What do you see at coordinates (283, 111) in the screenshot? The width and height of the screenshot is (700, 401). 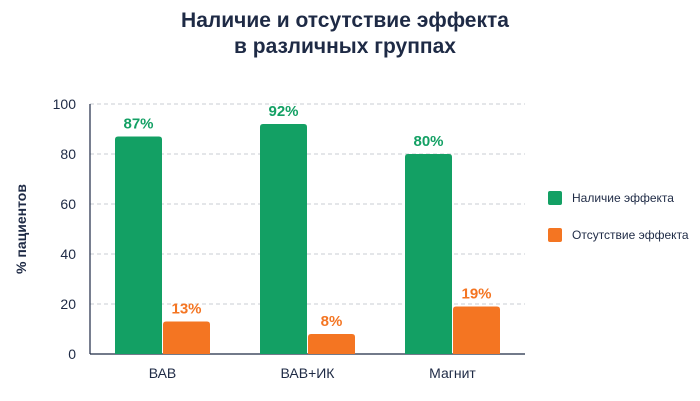 I see `data-label-0-1: 92%` at bounding box center [283, 111].